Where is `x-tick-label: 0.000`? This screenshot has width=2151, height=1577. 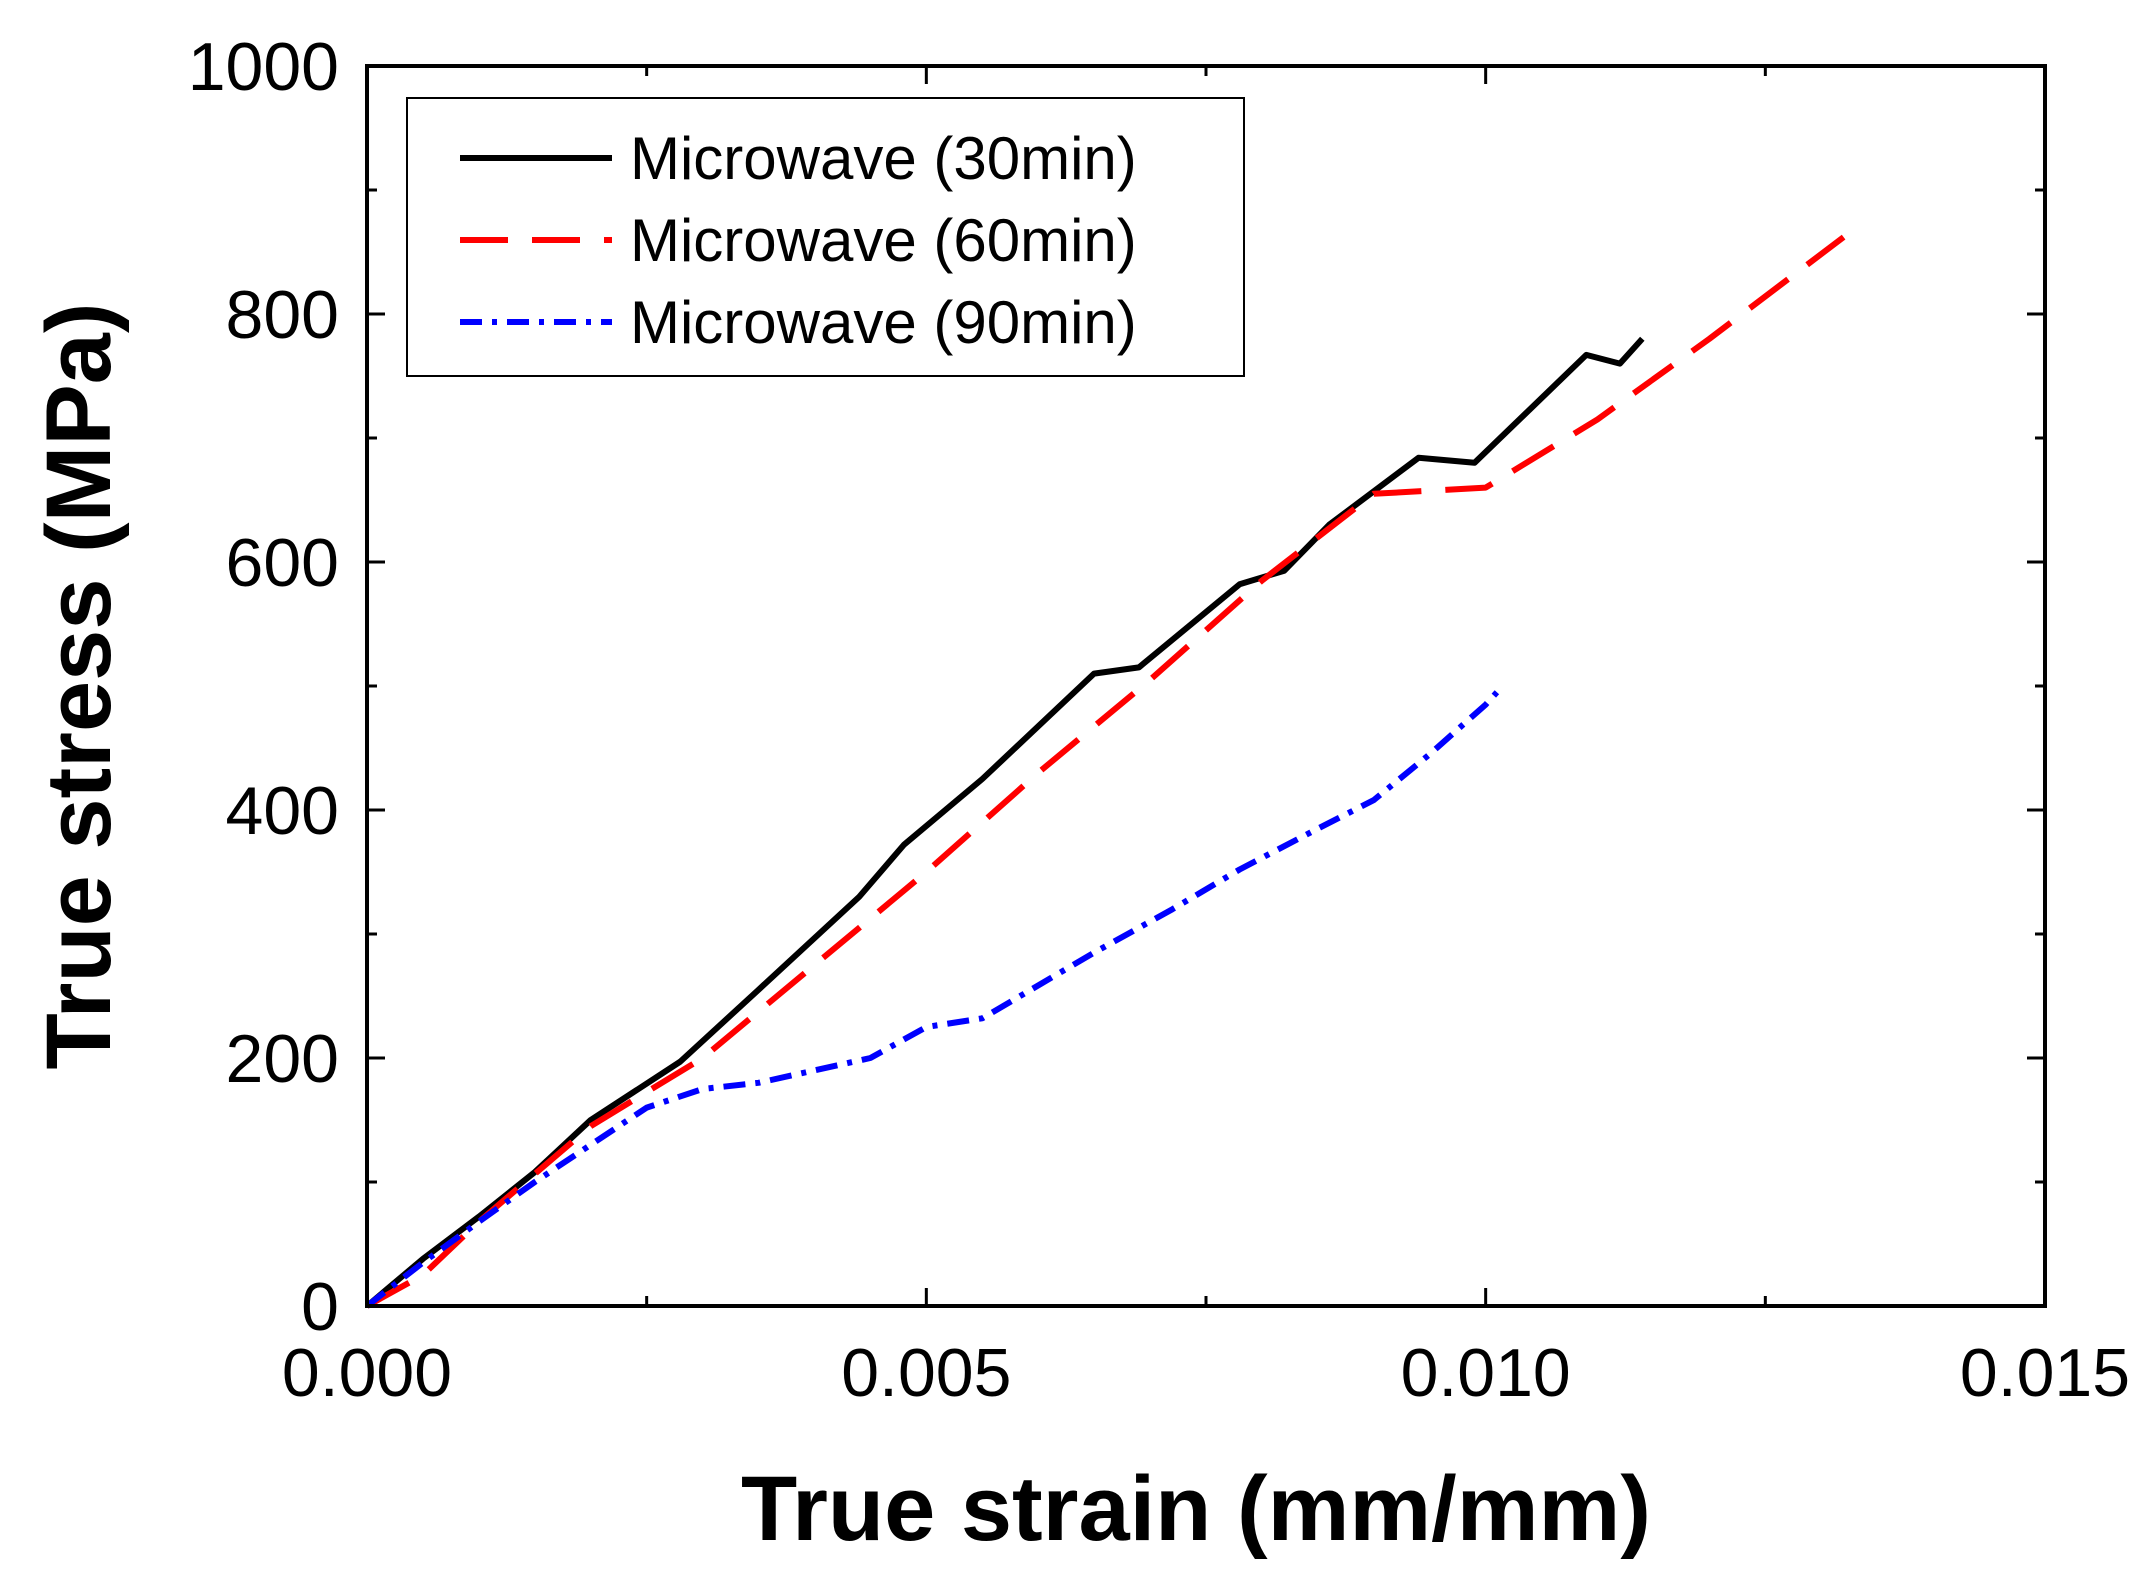 x-tick-label: 0.000 is located at coordinates (367, 1373).